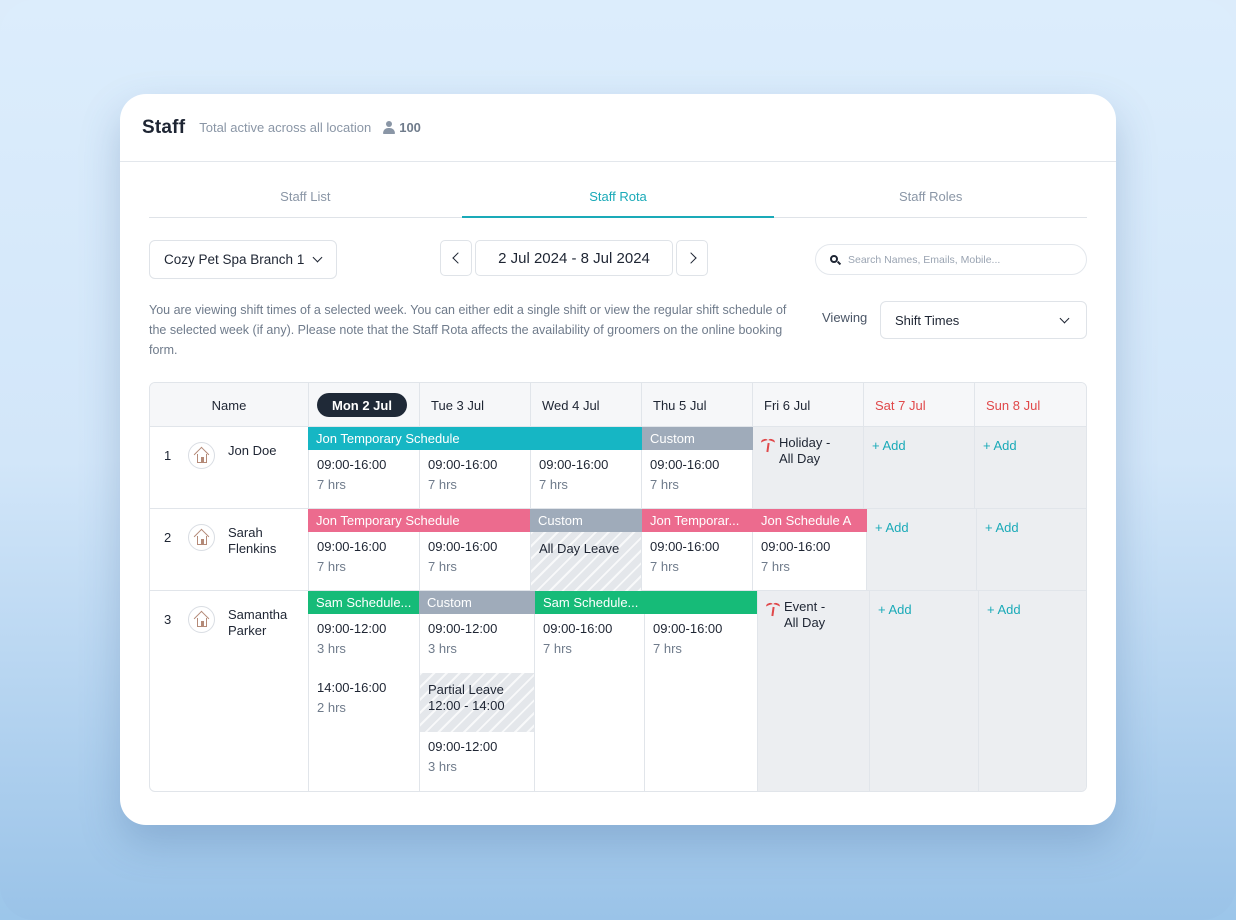  I want to click on column-header-sun: Sun 8 Jul, so click(1030, 405).